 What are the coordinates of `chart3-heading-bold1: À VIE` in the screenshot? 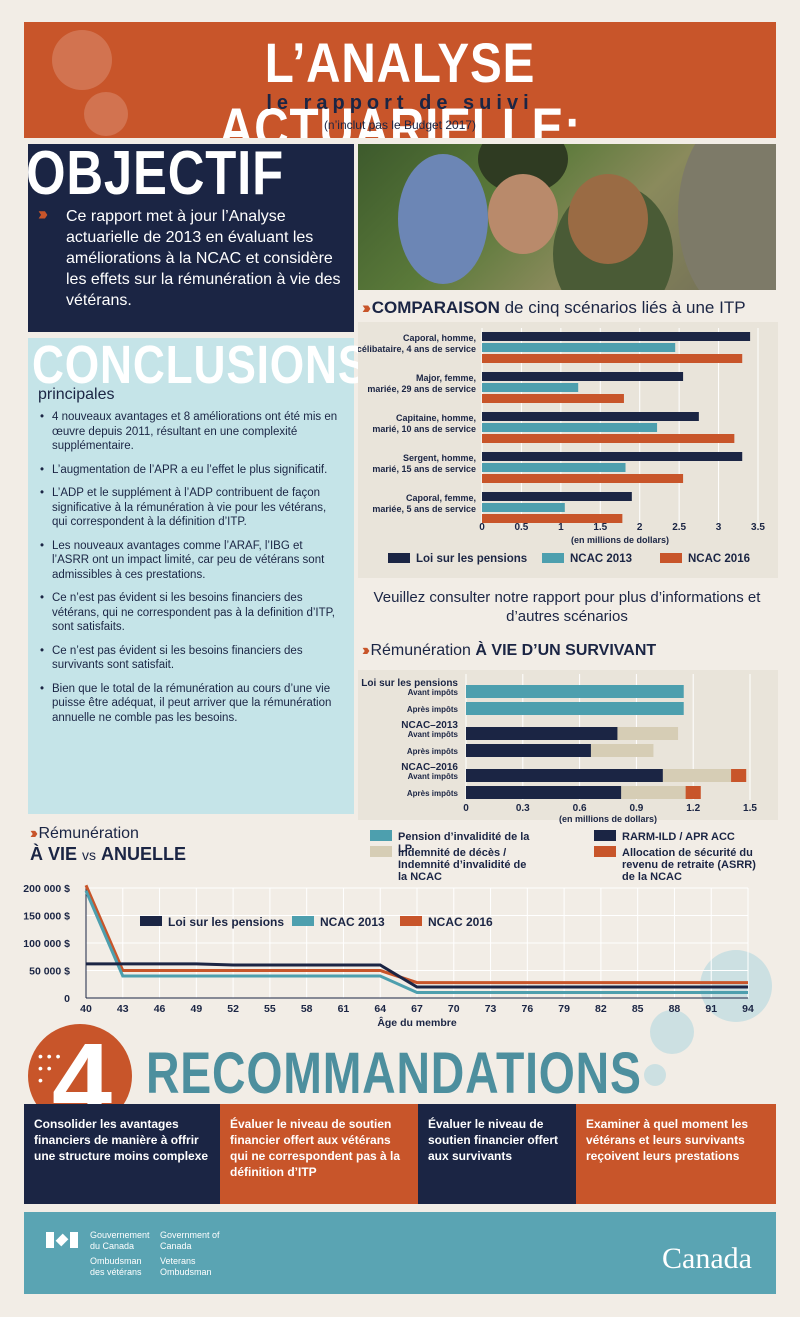 It's located at (54, 854).